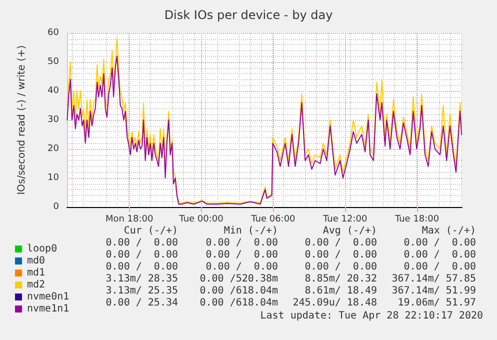 The height and width of the screenshot is (340, 497). Describe the element at coordinates (251, 231) in the screenshot. I see `text: Min (-/+)` at that location.